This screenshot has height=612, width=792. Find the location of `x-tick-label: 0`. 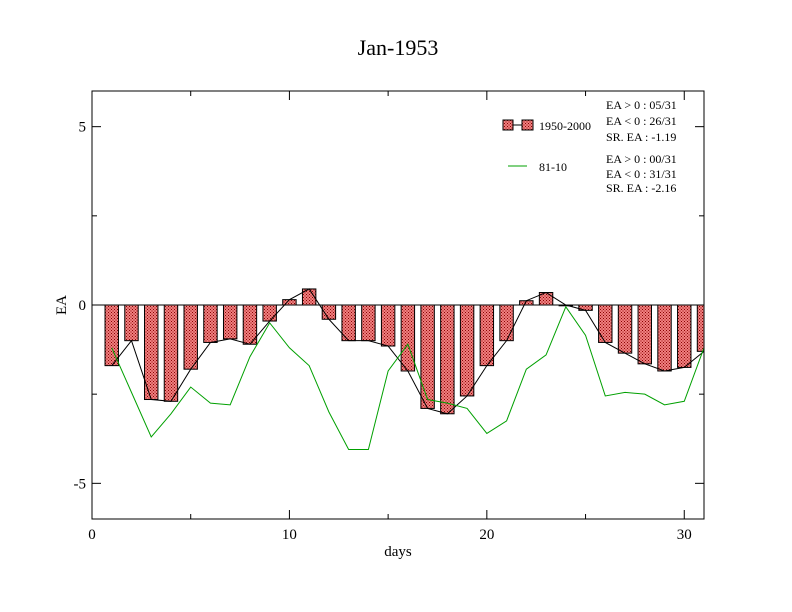

x-tick-label: 0 is located at coordinates (92, 535).